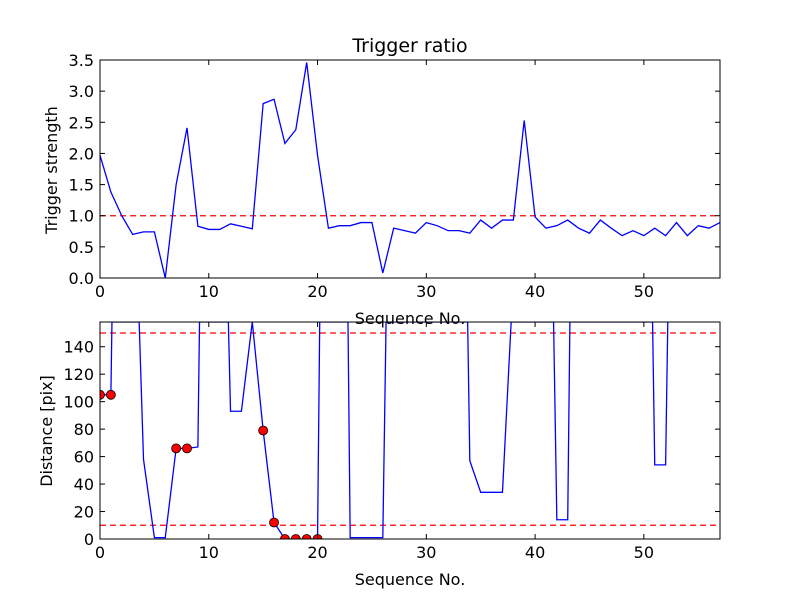 This screenshot has height=600, width=800. Describe the element at coordinates (89, 539) in the screenshot. I see `y-tick-label: 0` at that location.